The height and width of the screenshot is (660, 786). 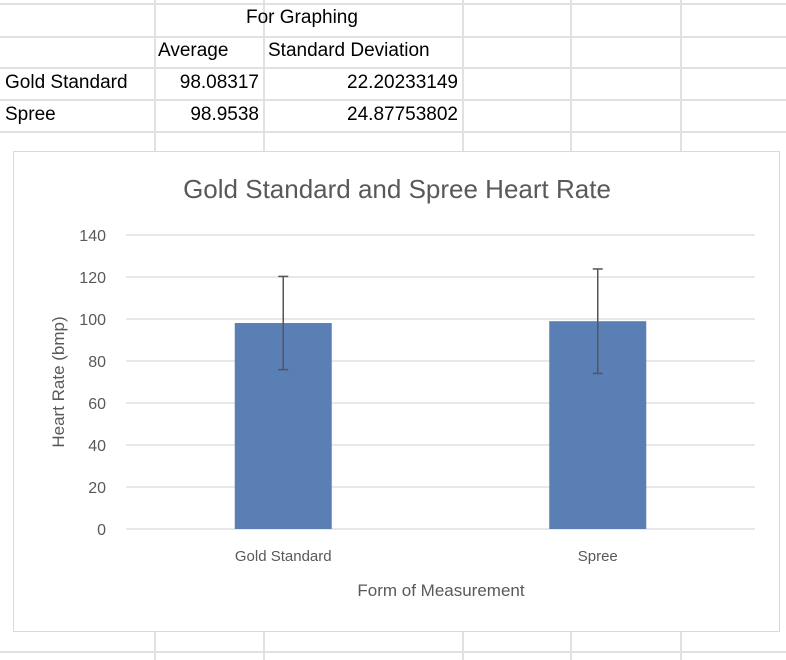 What do you see at coordinates (219, 82) in the screenshot?
I see `cell-gold-average: 98.08317` at bounding box center [219, 82].